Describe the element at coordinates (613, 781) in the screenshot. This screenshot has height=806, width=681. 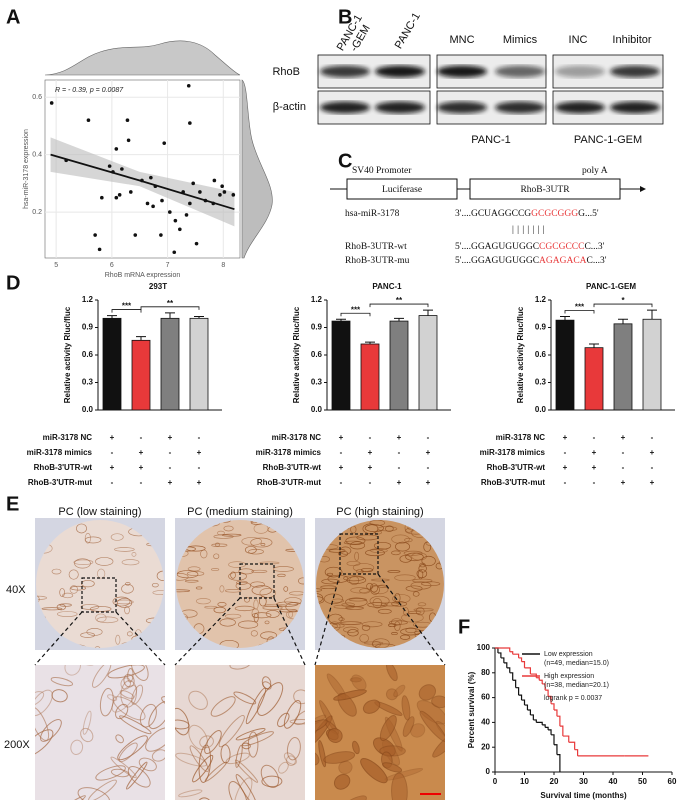
I see `x-tick-label: 40` at that location.